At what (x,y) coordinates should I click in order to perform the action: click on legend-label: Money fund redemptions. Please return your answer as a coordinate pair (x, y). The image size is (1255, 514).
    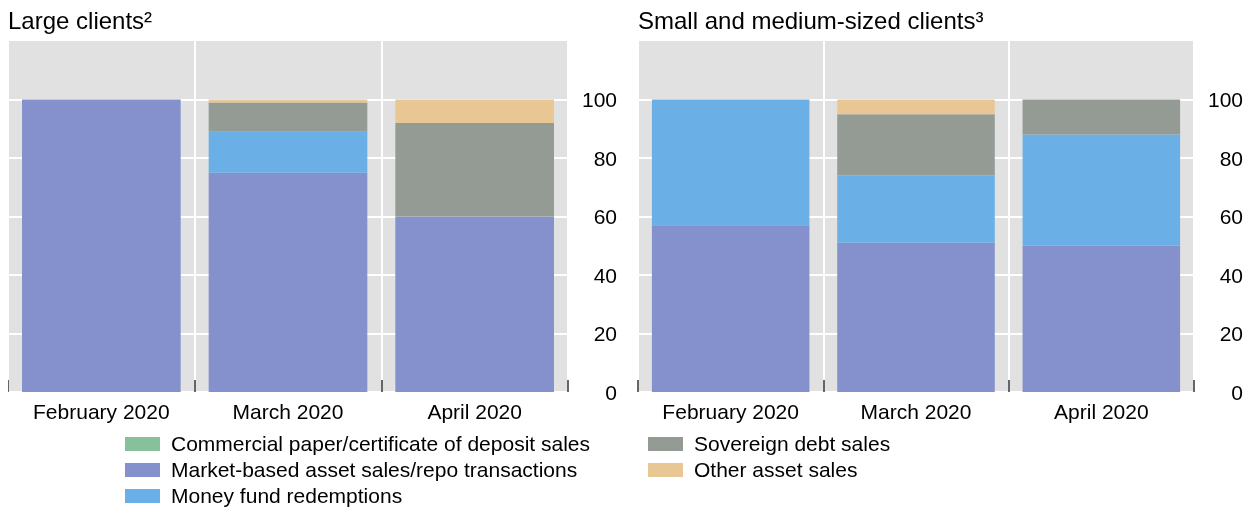
    Looking at the image, I should click on (287, 496).